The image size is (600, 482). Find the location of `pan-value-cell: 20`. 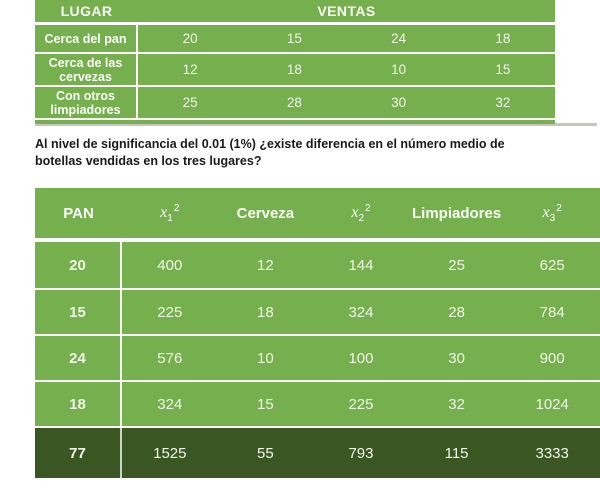

pan-value-cell: 20 is located at coordinates (78, 265).